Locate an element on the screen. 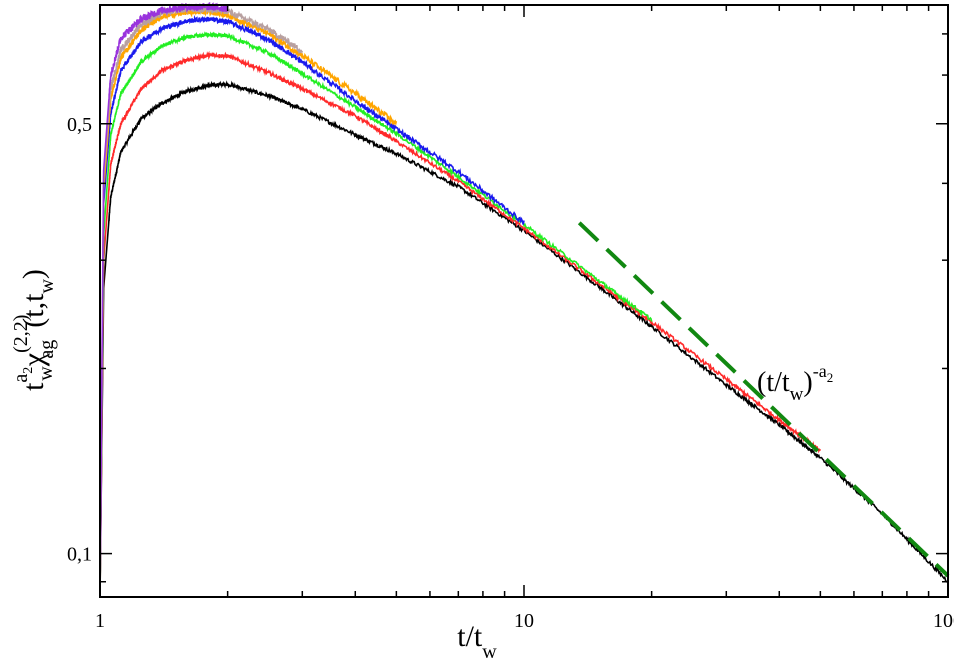 The height and width of the screenshot is (672, 954). annotation-supsub: 2 is located at coordinates (830, 377).